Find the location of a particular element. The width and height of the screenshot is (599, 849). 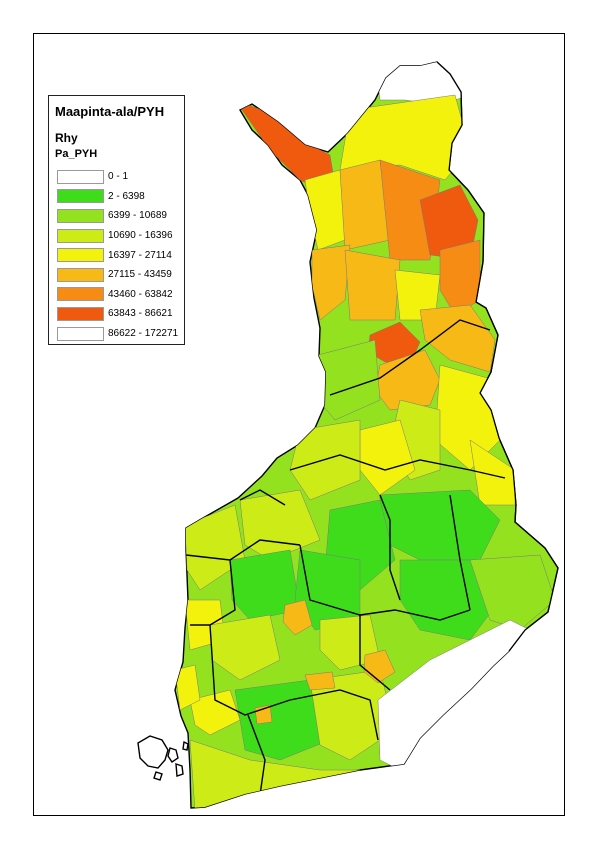

legend-item-label: 0 - 1 is located at coordinates (118, 177).